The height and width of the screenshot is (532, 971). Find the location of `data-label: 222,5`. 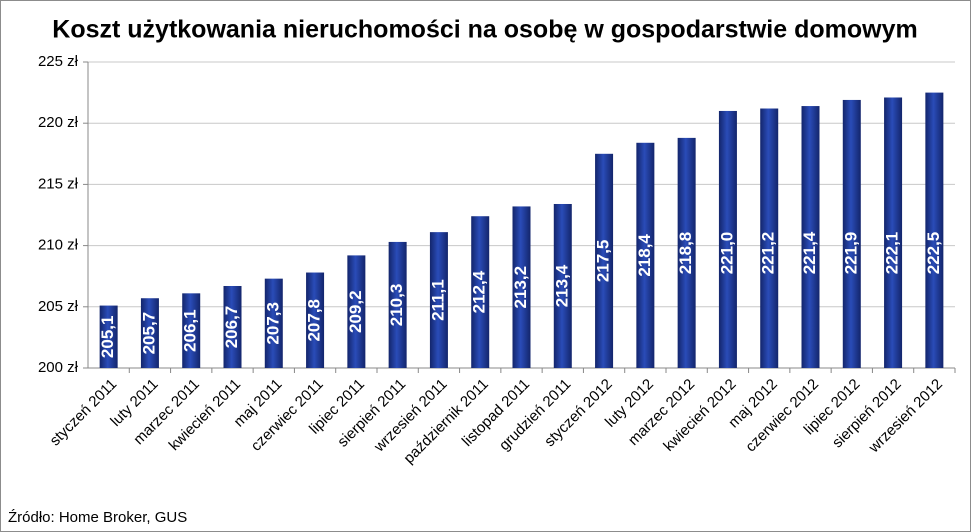

data-label: 222,5 is located at coordinates (933, 253).